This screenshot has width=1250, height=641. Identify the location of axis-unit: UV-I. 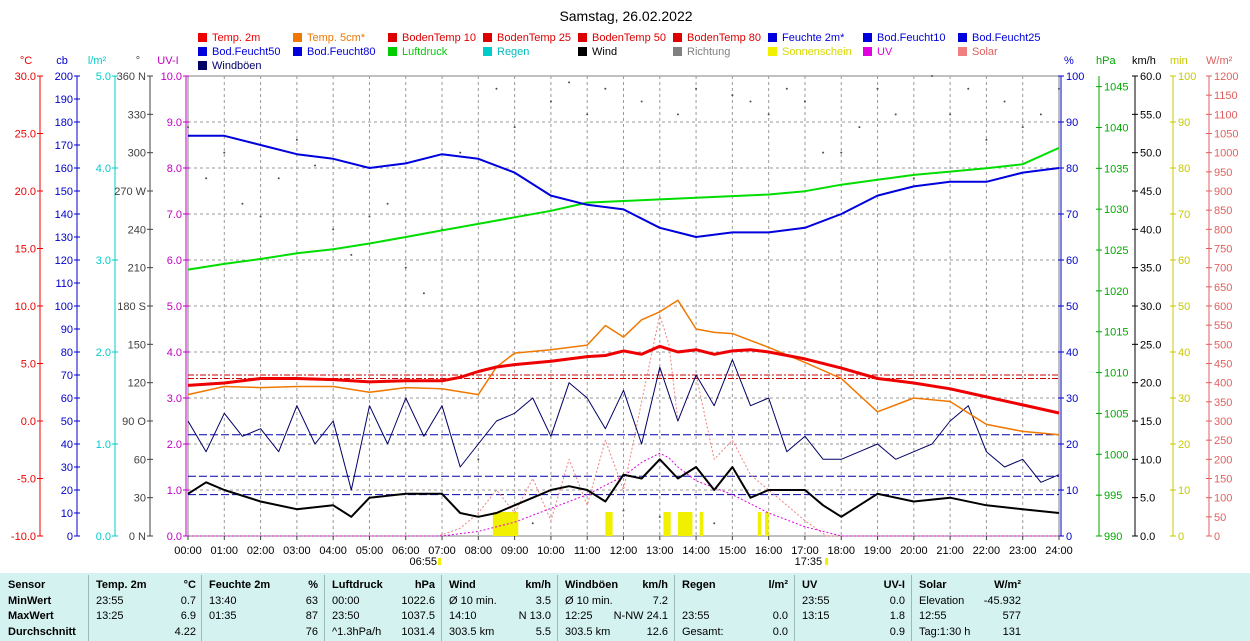
(167, 61).